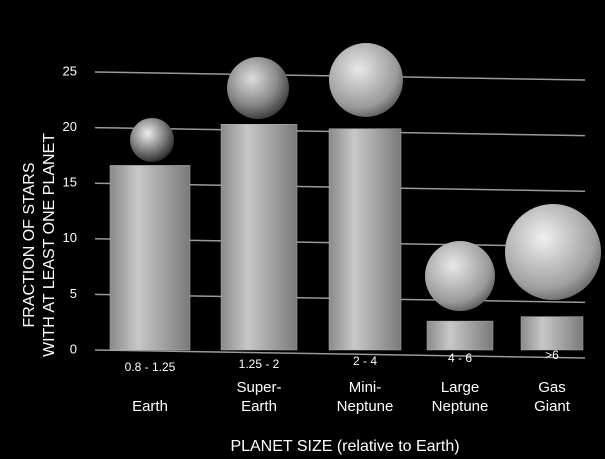 This screenshot has width=605, height=459. What do you see at coordinates (552, 397) in the screenshot?
I see `x-tick-label: Gas Giant` at bounding box center [552, 397].